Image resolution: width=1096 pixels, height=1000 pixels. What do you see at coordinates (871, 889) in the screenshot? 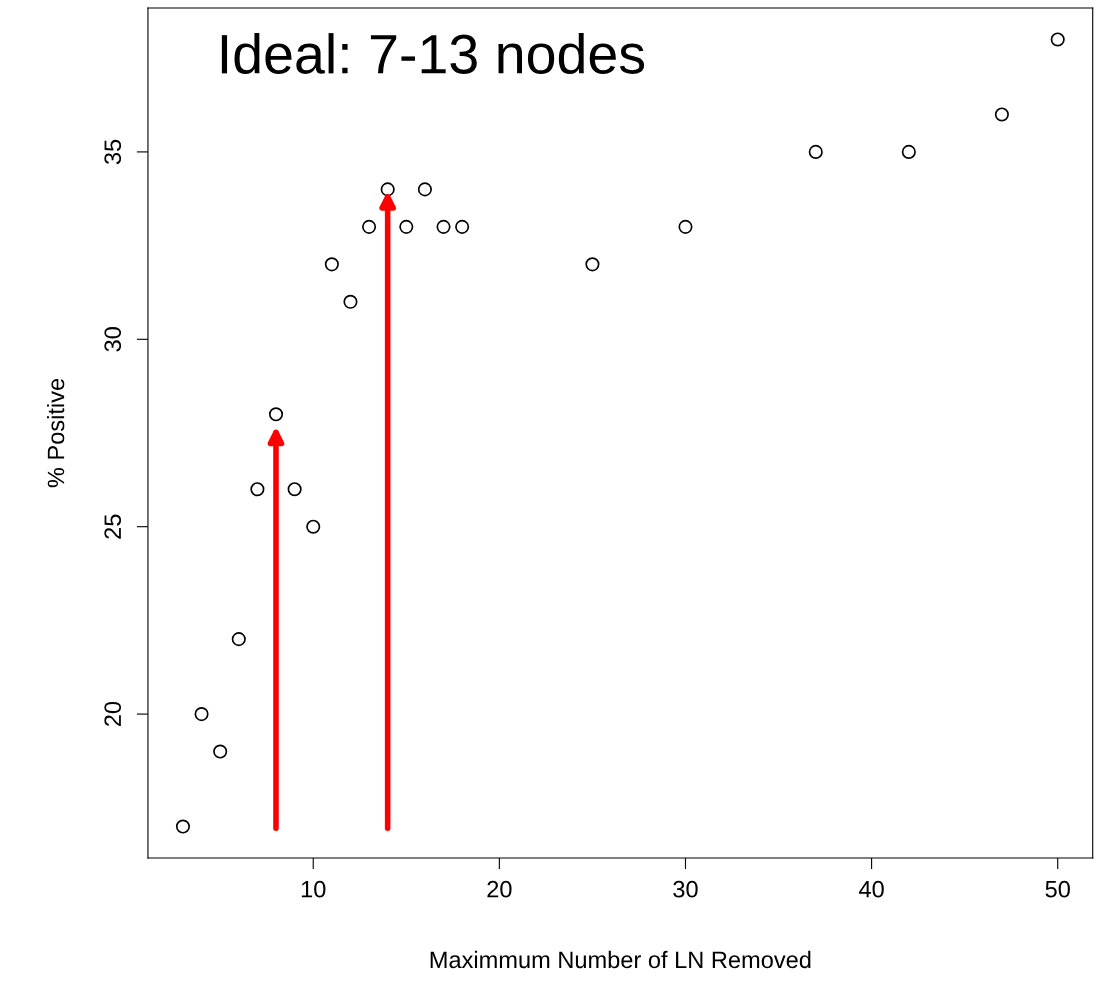
I see `x-tick-label: 40` at bounding box center [871, 889].